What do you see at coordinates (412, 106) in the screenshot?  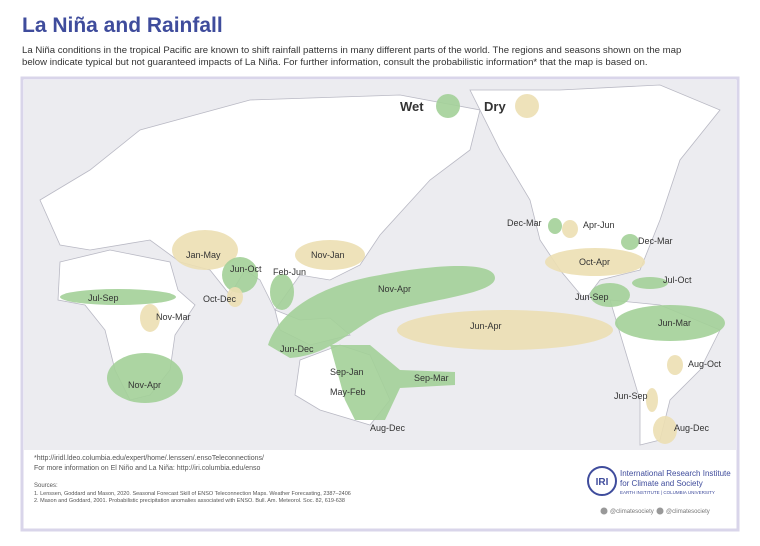 I see `legend-label: Wet` at bounding box center [412, 106].